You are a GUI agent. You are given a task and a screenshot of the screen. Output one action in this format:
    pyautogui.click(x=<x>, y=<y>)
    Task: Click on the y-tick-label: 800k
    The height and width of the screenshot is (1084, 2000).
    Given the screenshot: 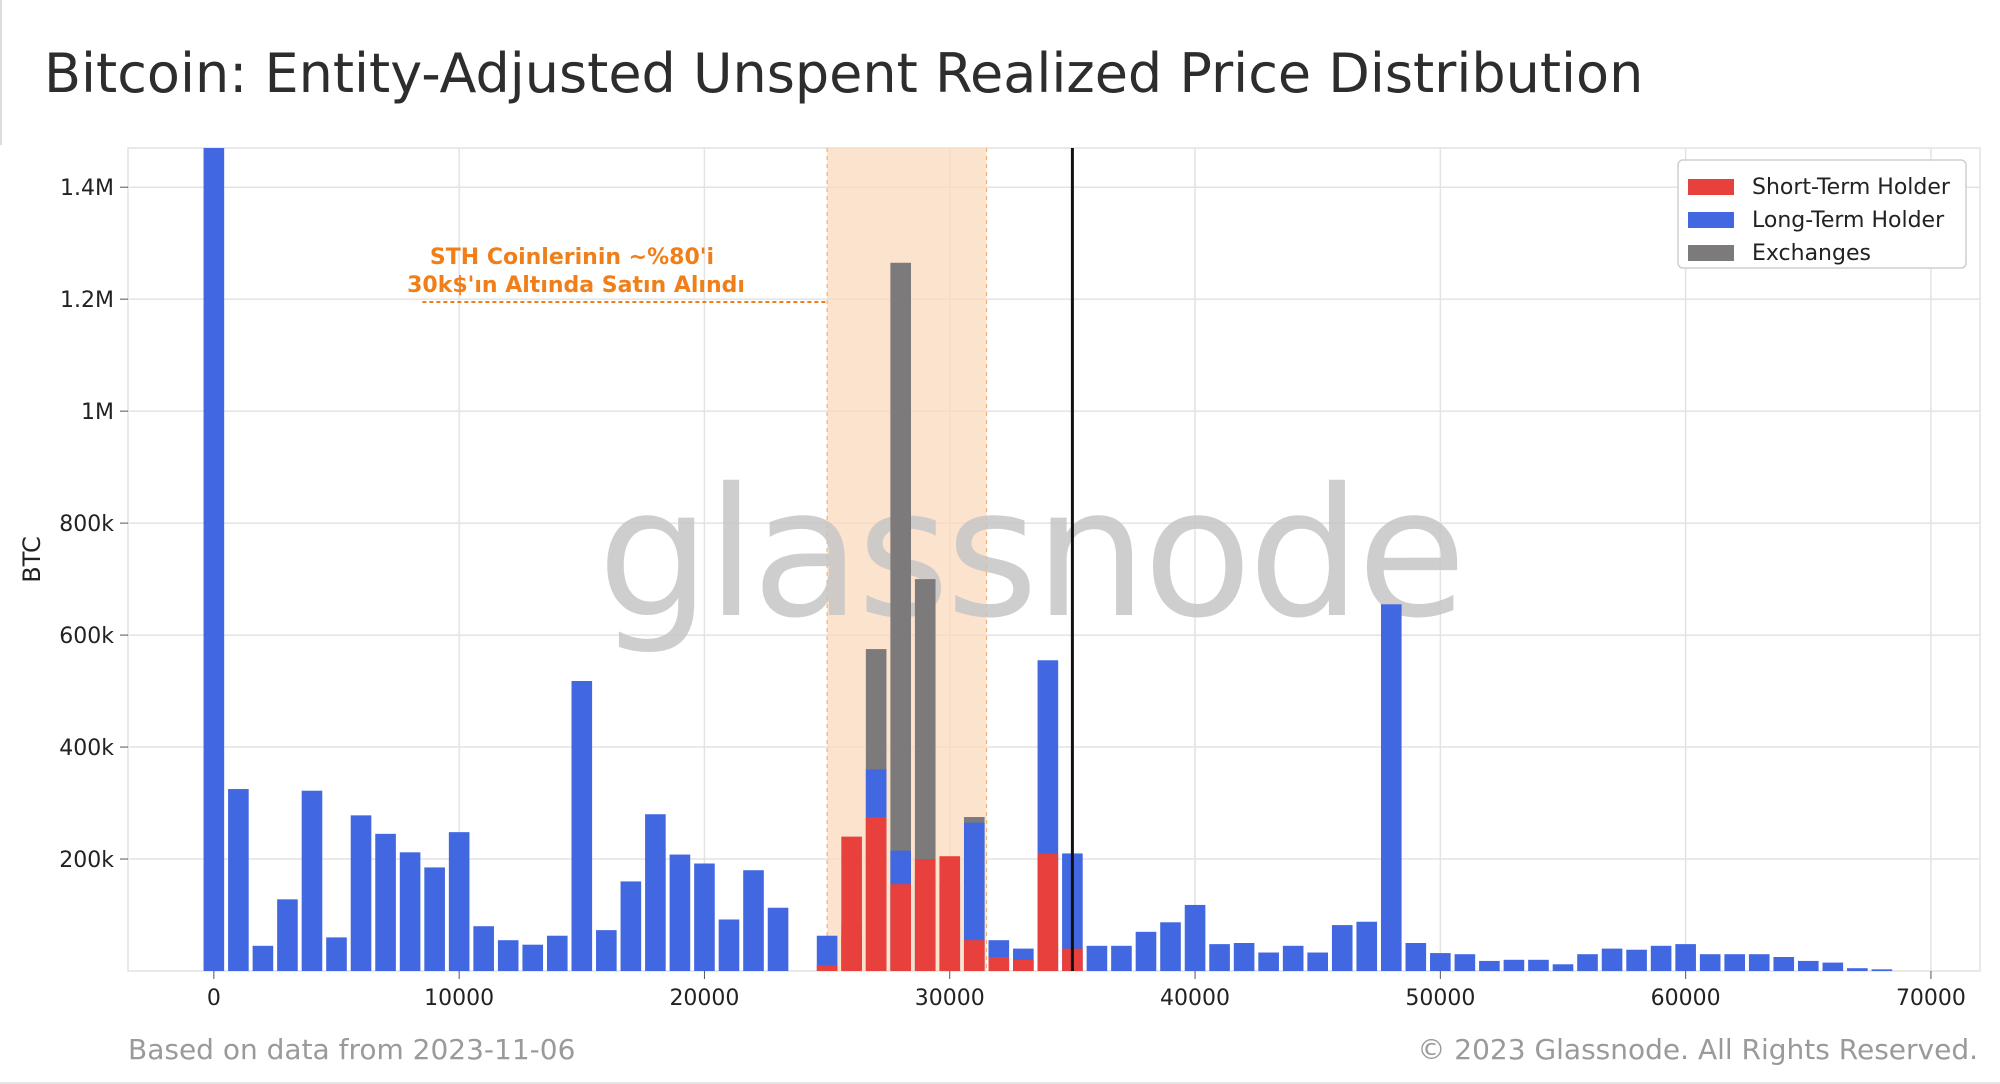 What is the action you would take?
    pyautogui.click(x=86, y=524)
    